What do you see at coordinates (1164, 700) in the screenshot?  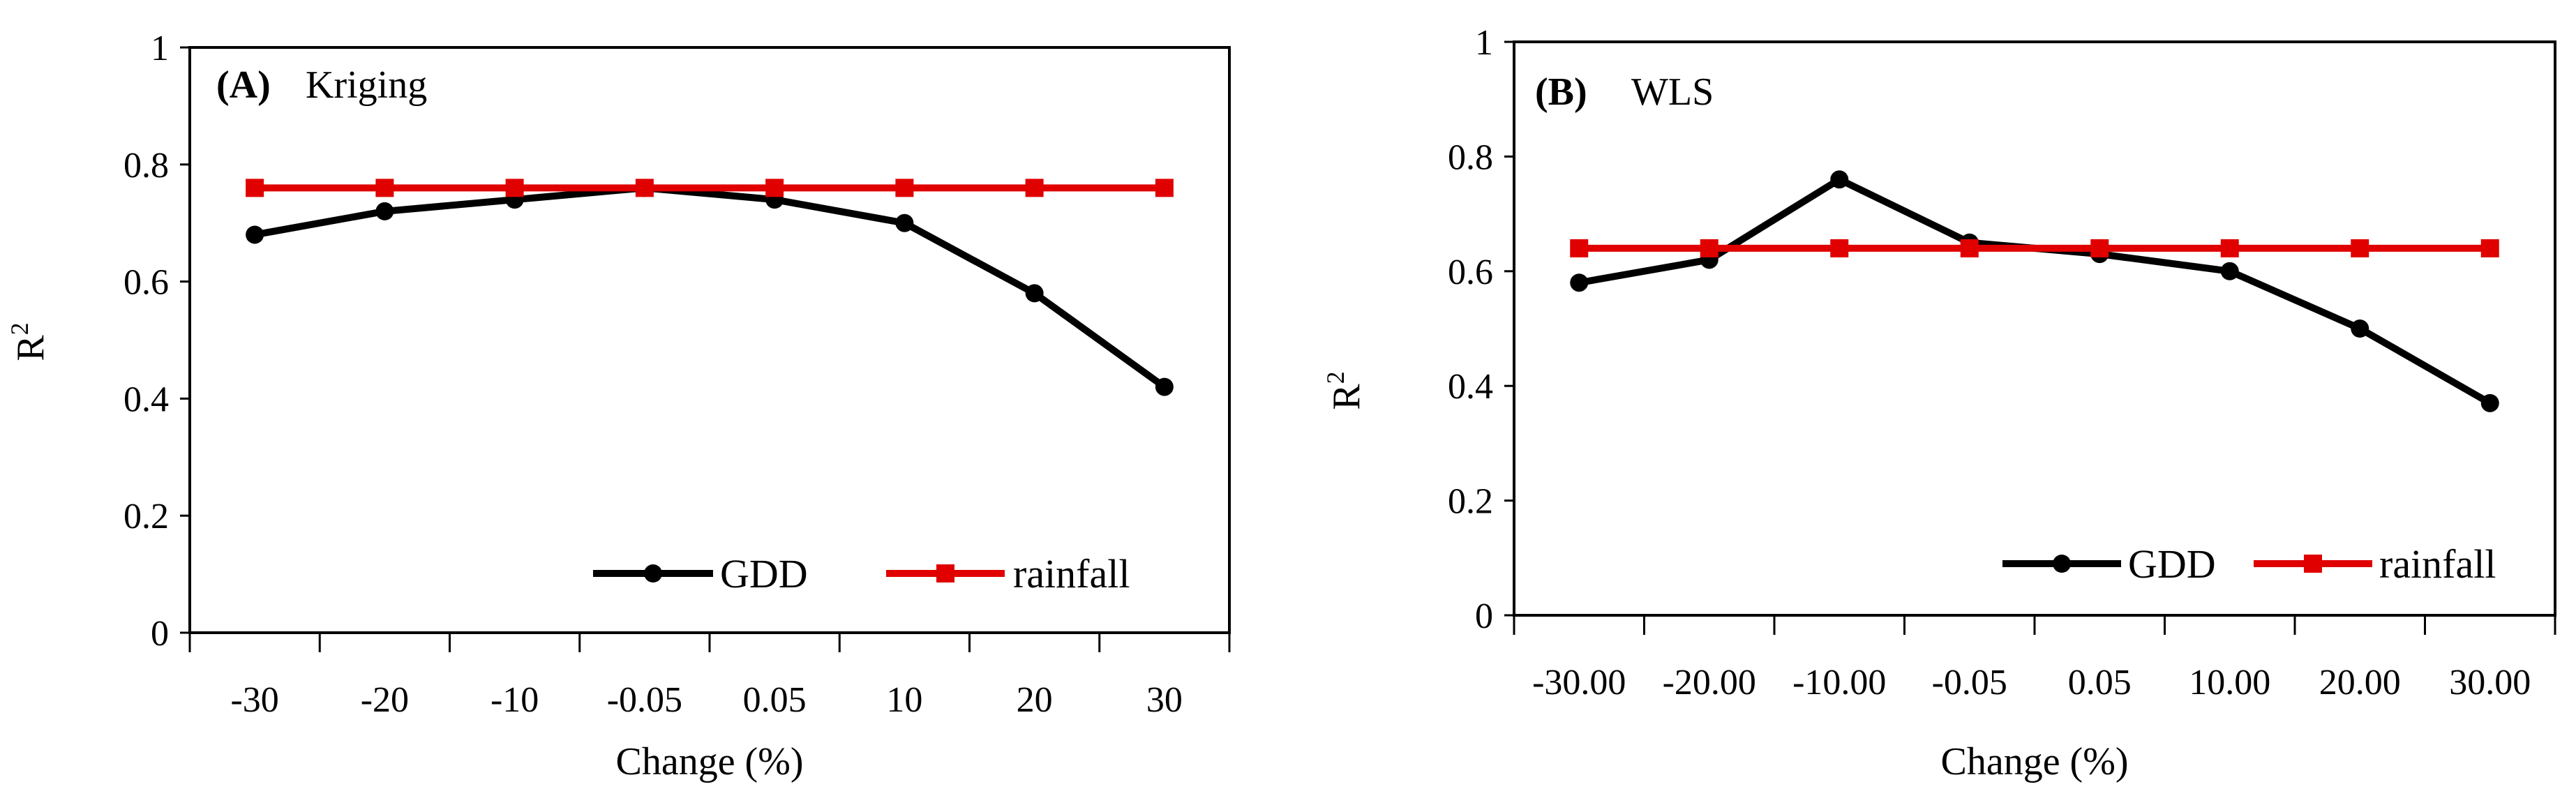 I see `x-tick-label: 30` at bounding box center [1164, 700].